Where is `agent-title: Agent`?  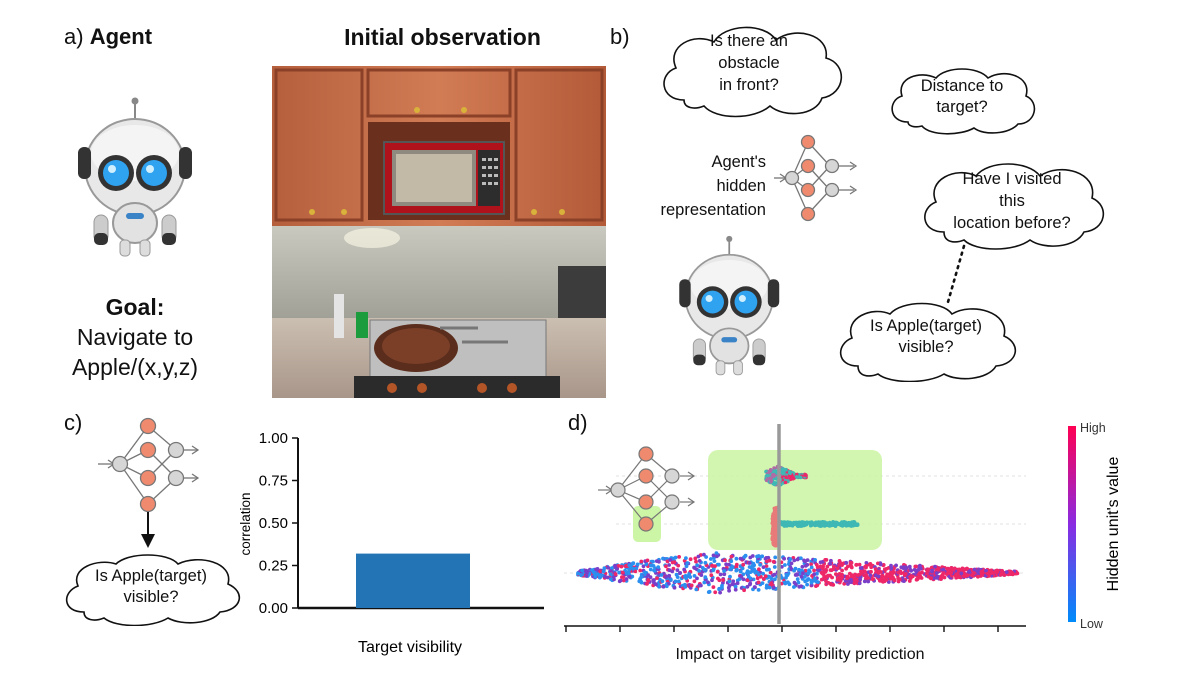
agent-title: Agent is located at coordinates (121, 36).